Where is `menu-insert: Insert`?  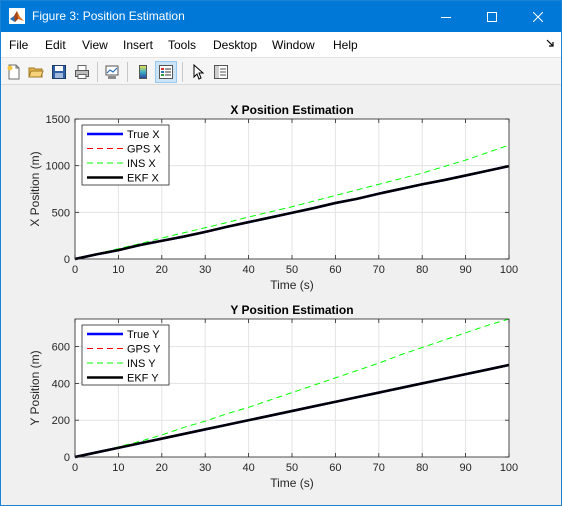
menu-insert: Insert is located at coordinates (138, 45).